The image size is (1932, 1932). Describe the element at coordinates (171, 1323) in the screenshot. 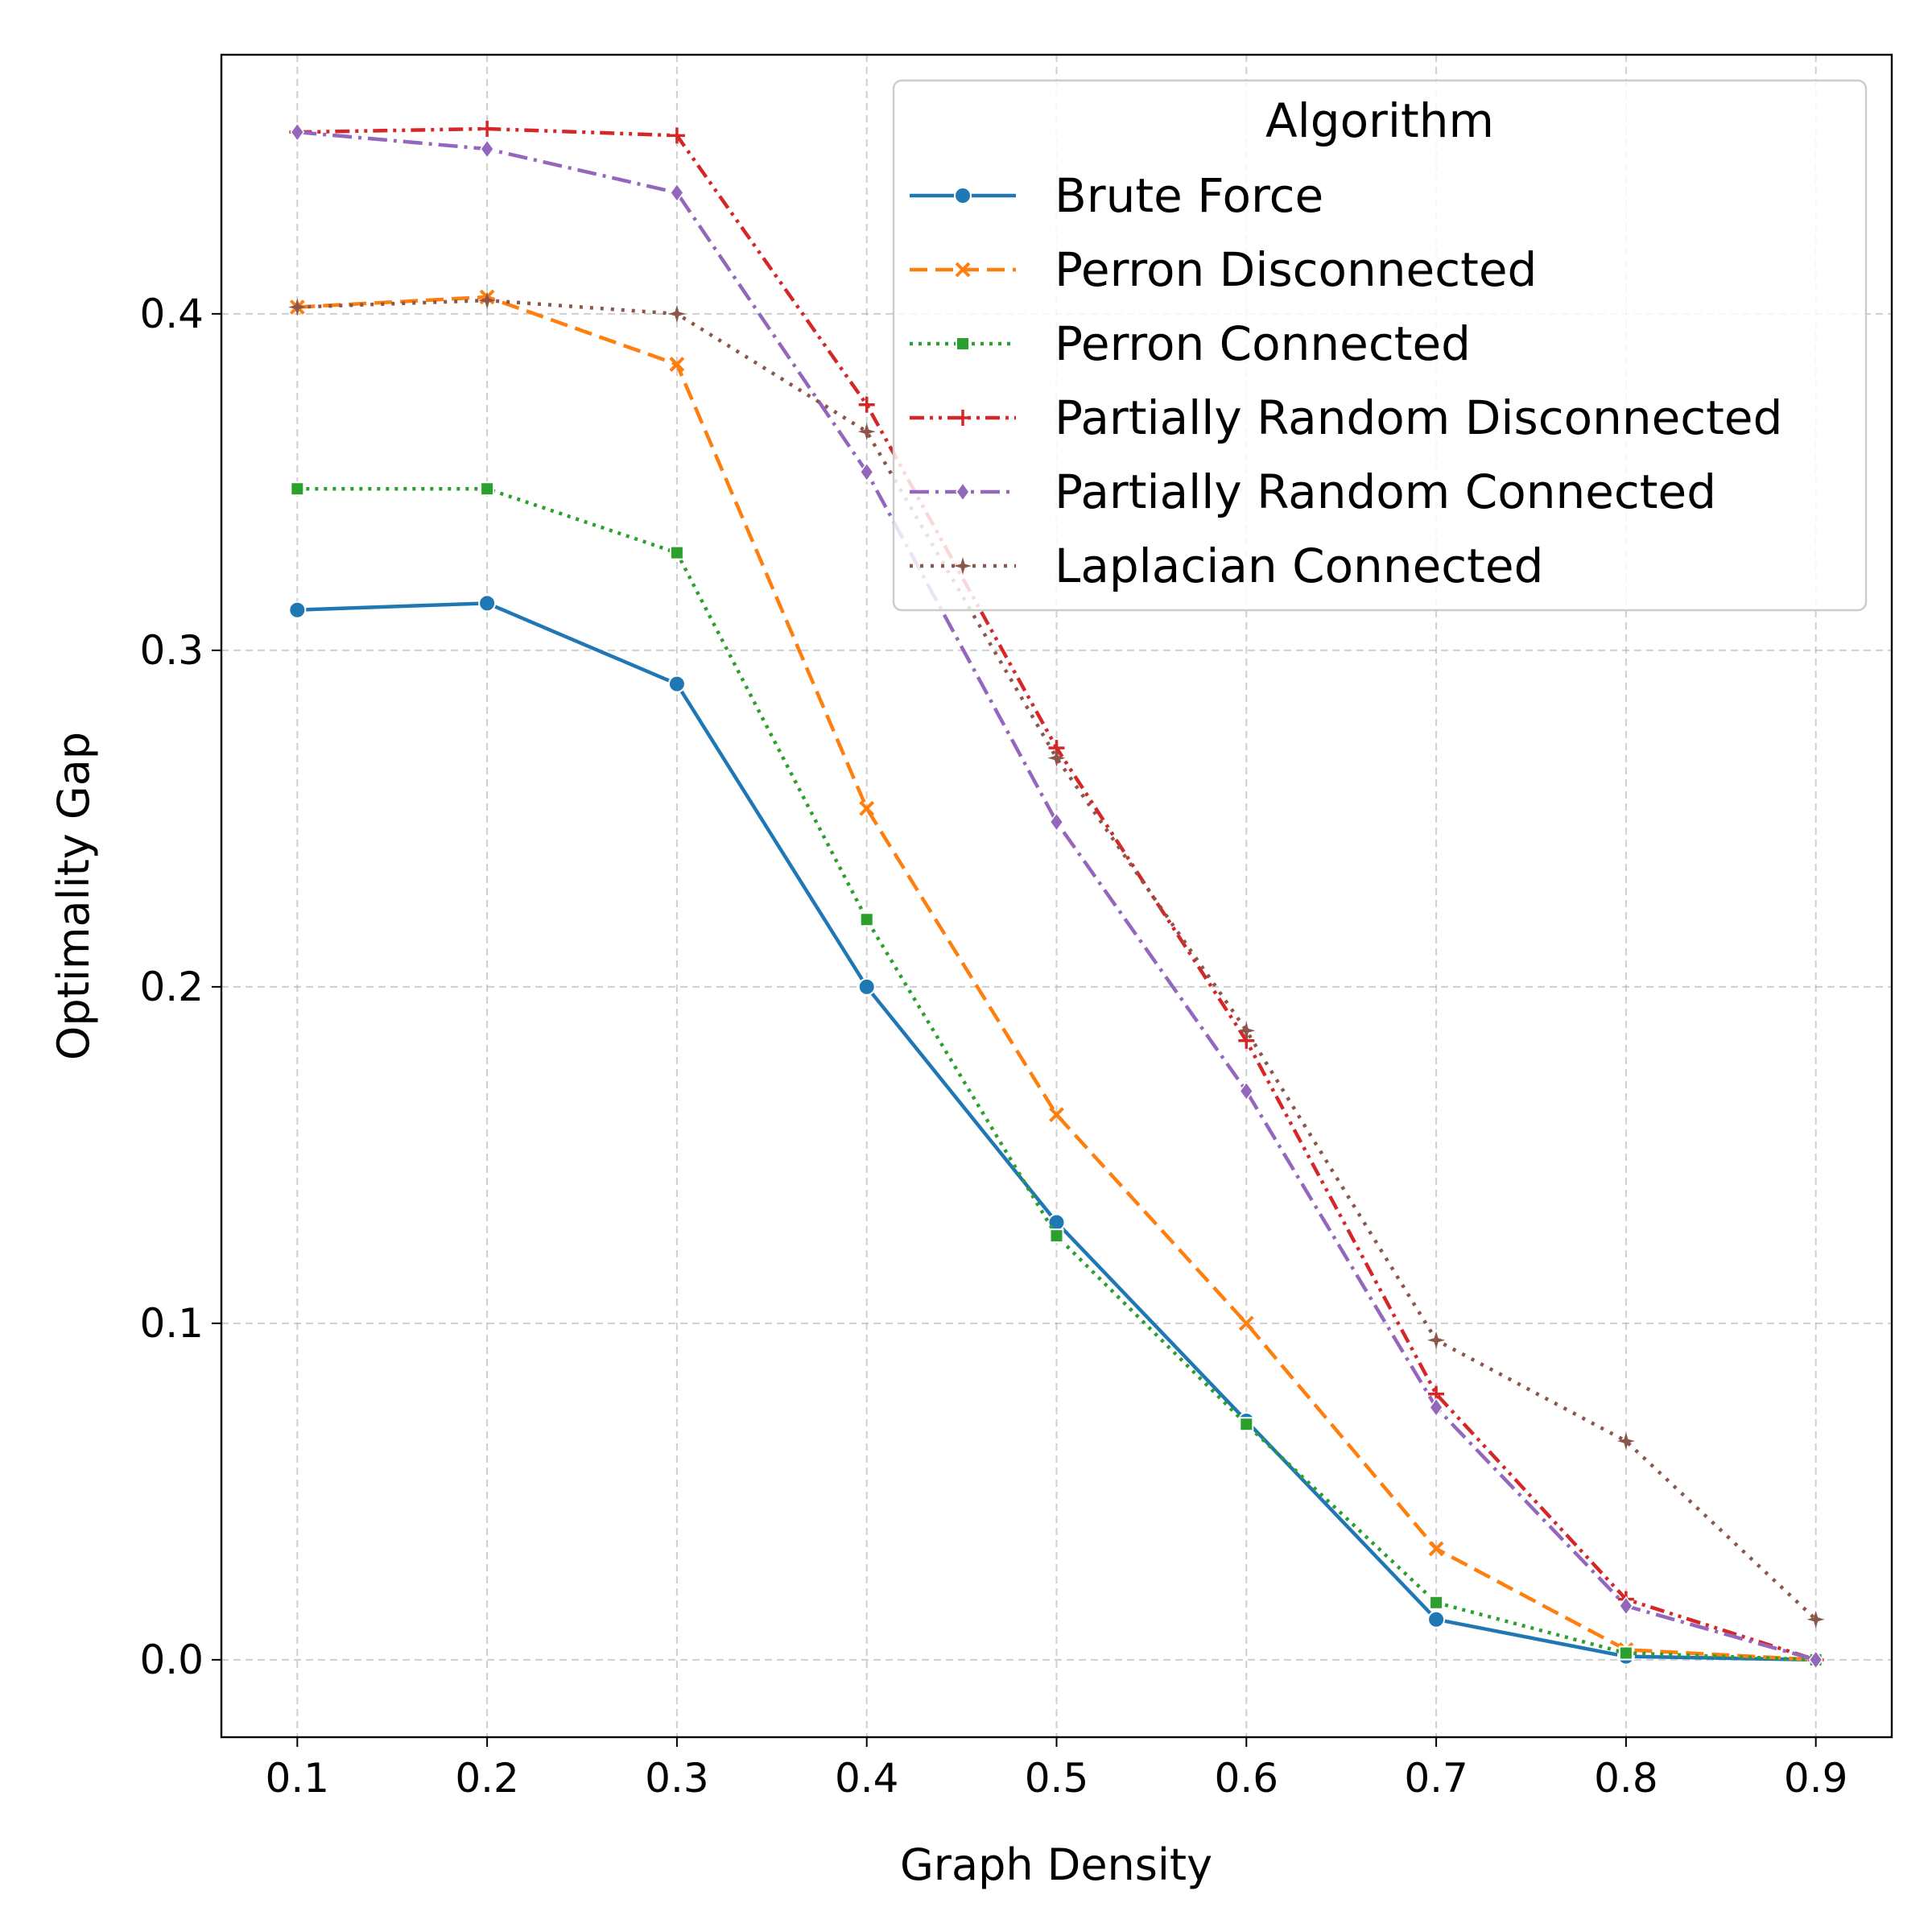

I see `y-tick-label: 0.1` at that location.